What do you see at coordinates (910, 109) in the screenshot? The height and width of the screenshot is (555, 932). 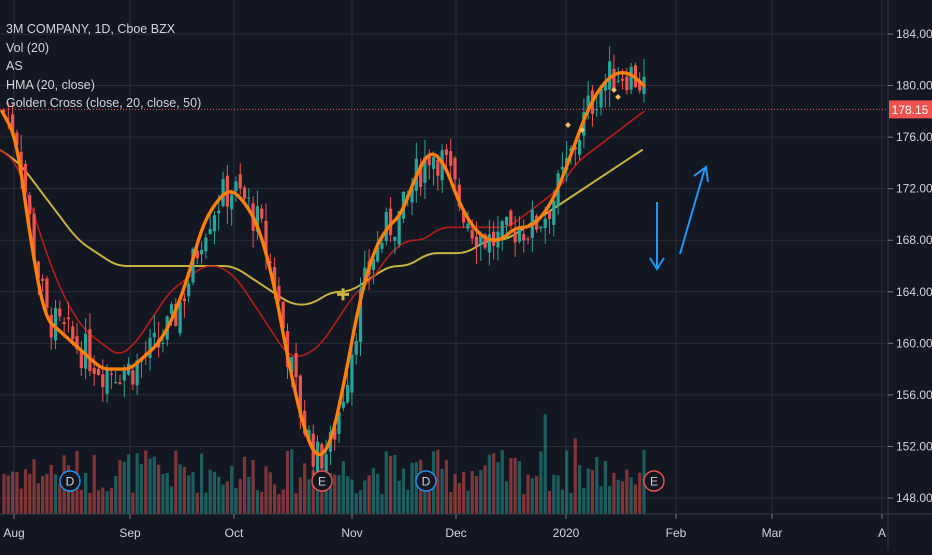 I see `last-price-tag` at bounding box center [910, 109].